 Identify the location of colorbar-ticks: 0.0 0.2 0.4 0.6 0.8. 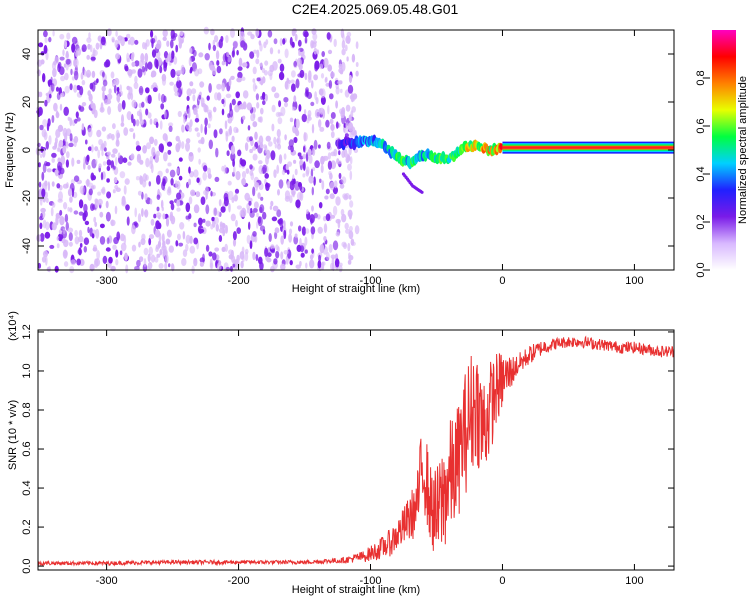
(702, 174).